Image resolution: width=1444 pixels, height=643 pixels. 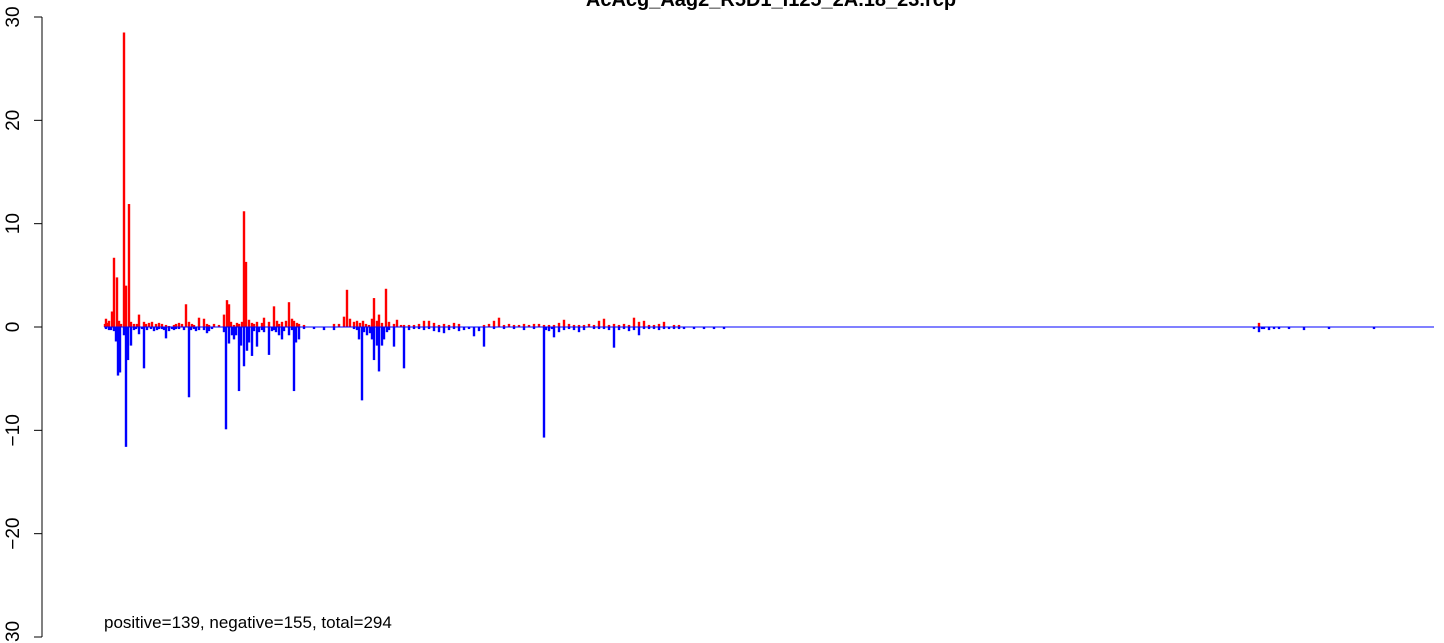 I want to click on y-tick-label: 30, so click(x=13, y=16).